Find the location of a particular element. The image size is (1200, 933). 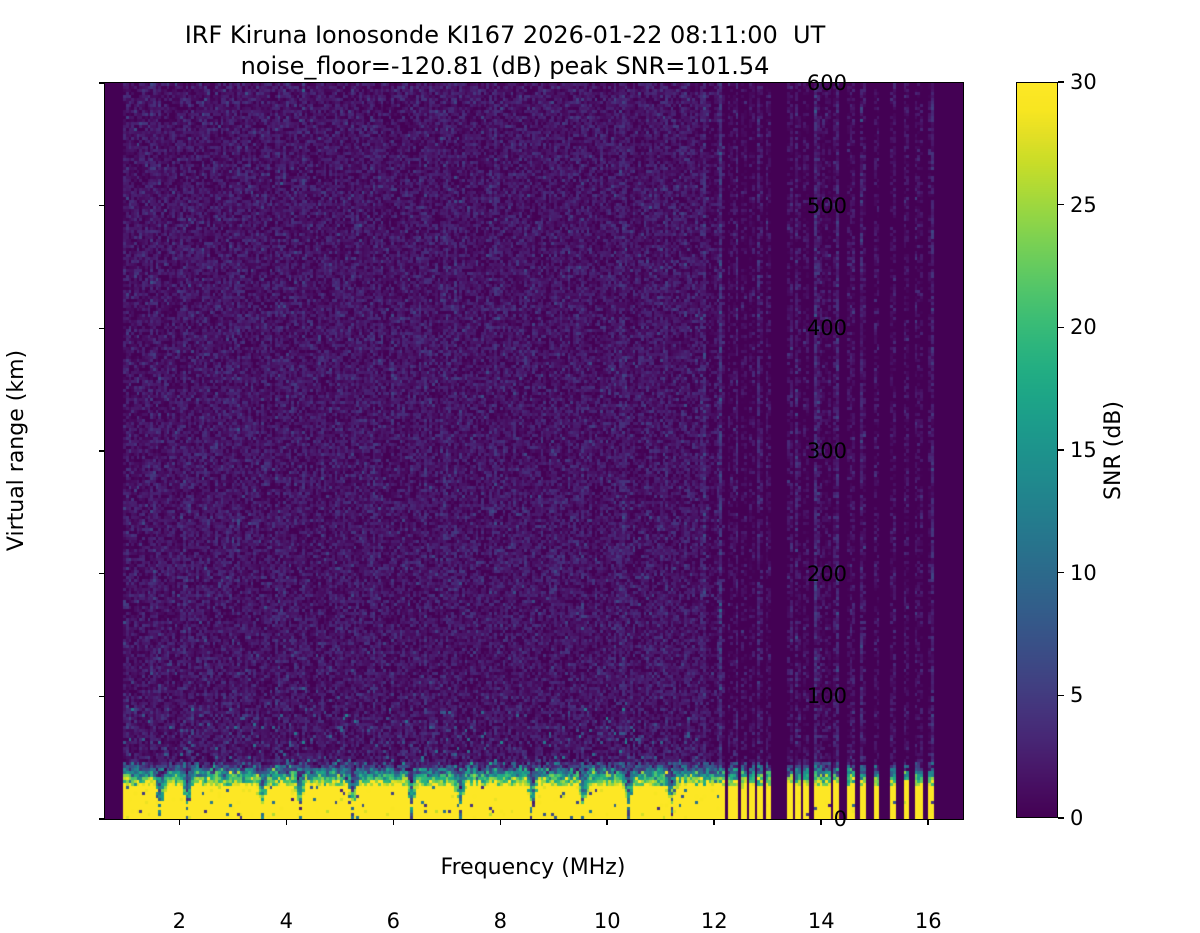

y-tick-label: 300 is located at coordinates (826, 451).